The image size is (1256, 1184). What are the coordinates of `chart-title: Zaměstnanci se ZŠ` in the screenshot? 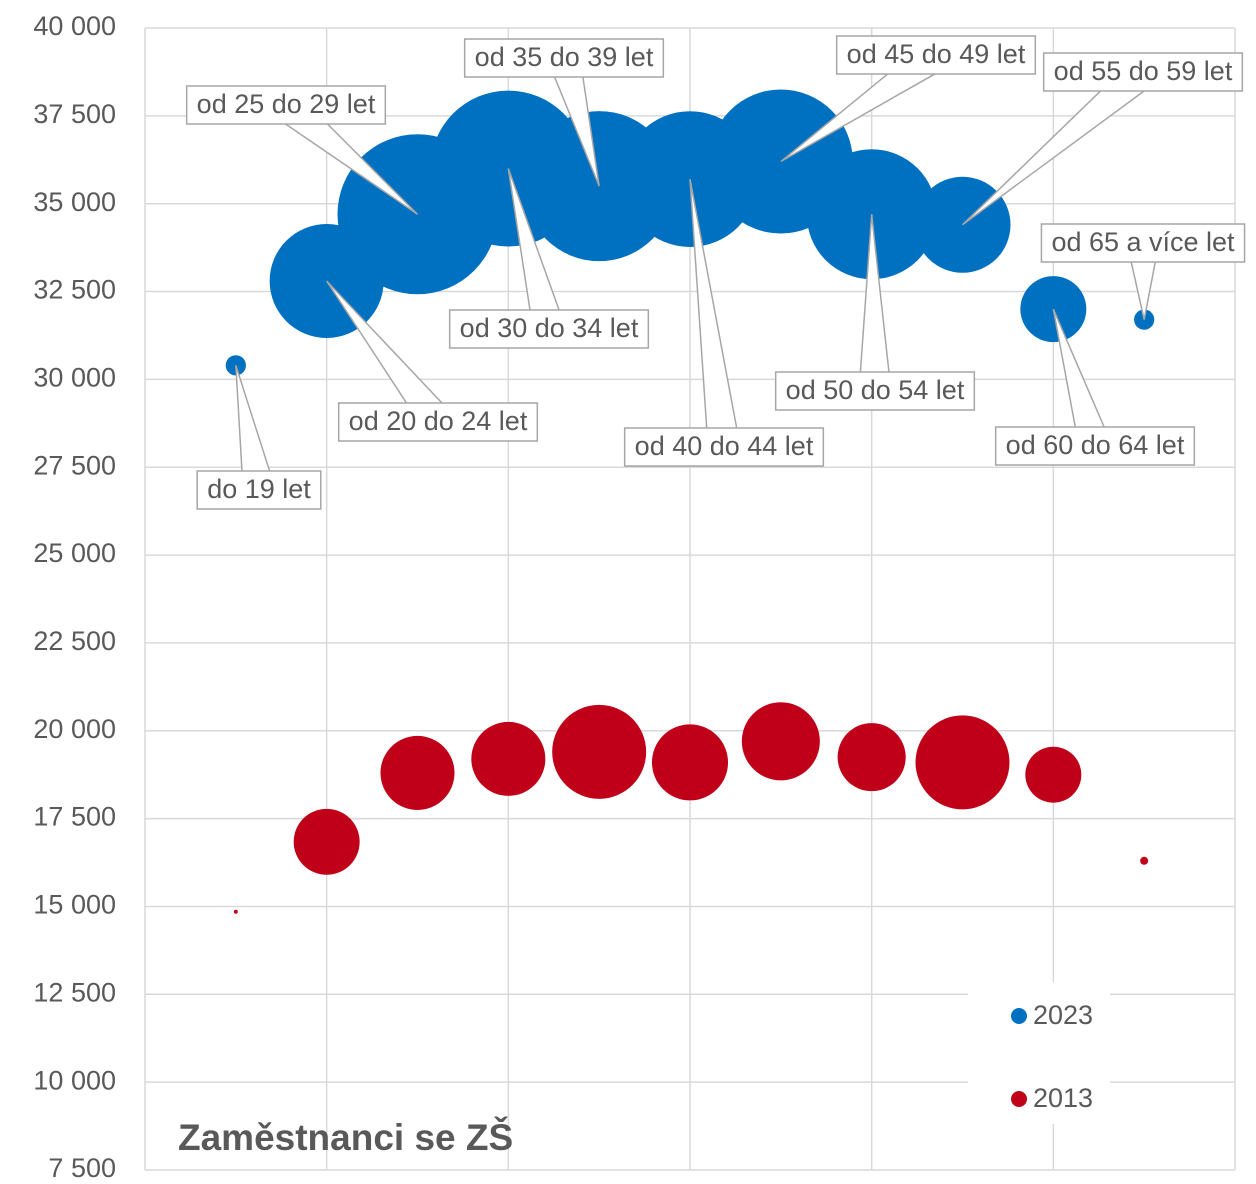 It's located at (345, 1137).